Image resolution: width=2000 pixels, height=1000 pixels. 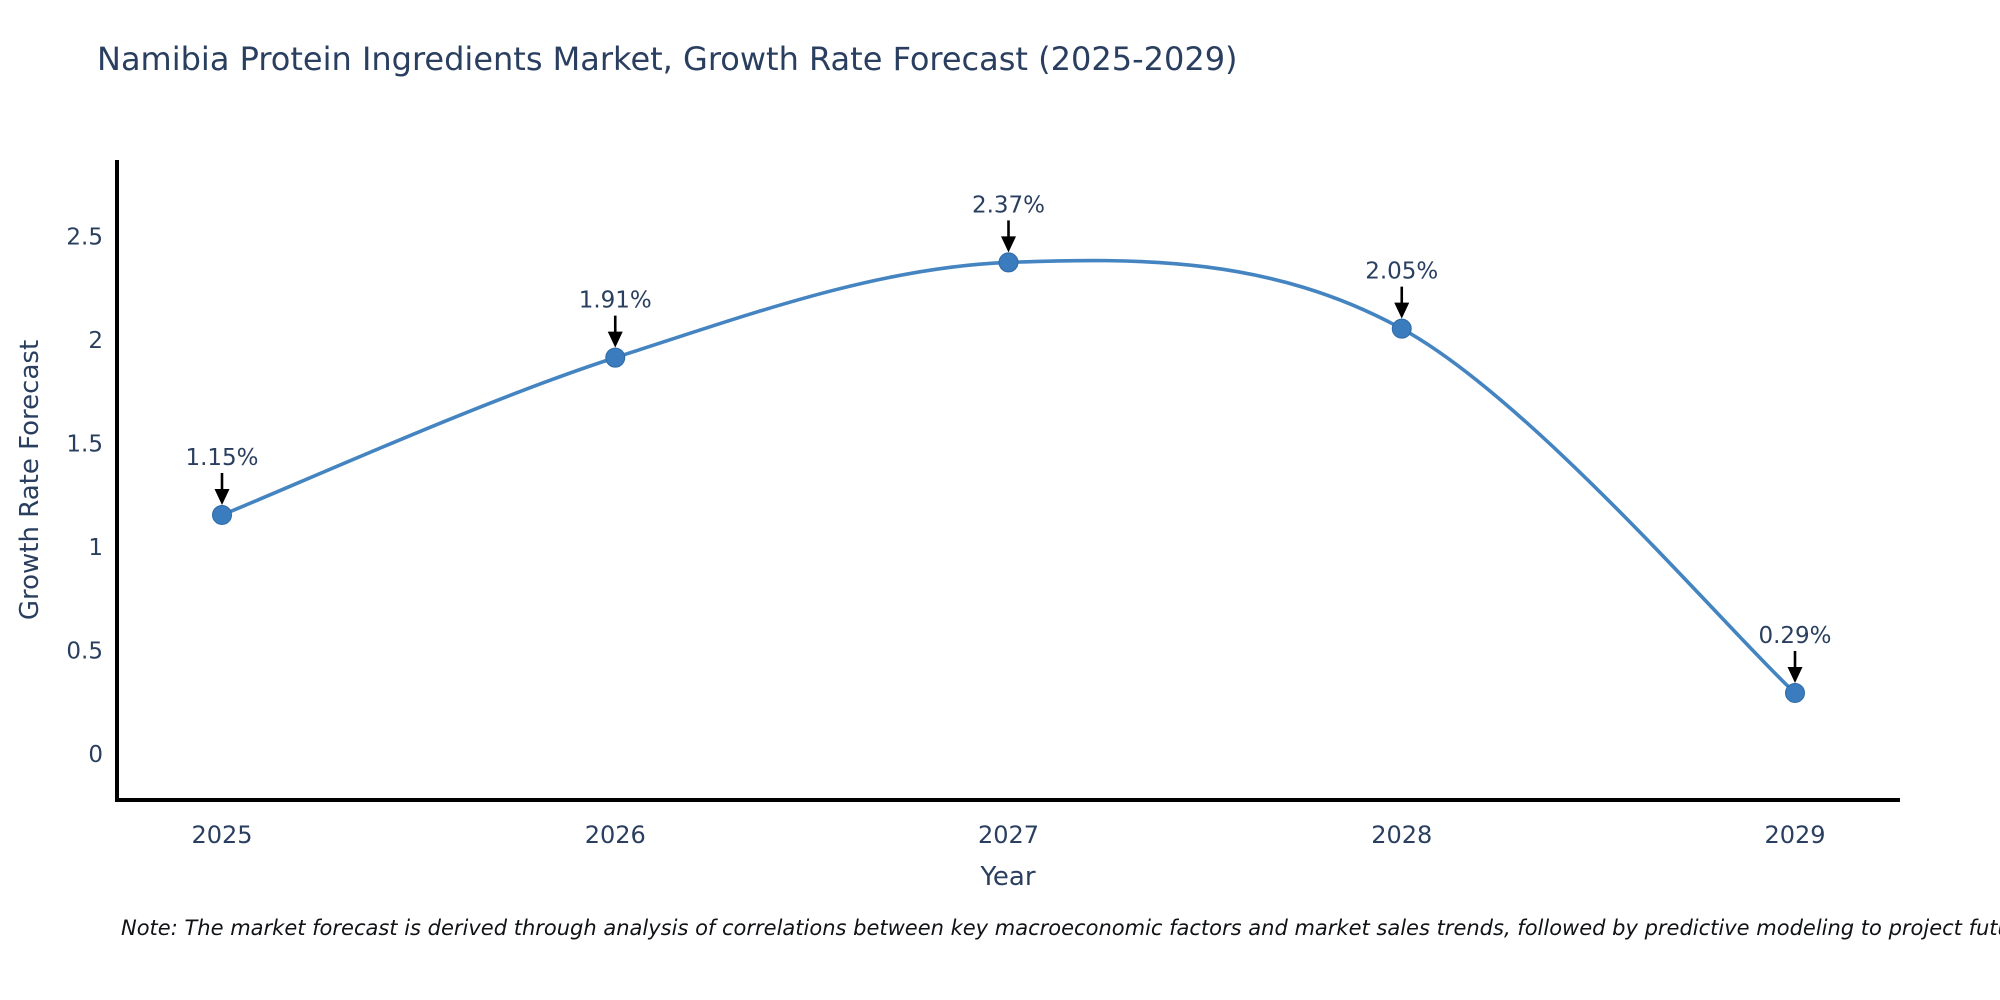 I want to click on annotation-label: 1.91%, so click(x=615, y=301).